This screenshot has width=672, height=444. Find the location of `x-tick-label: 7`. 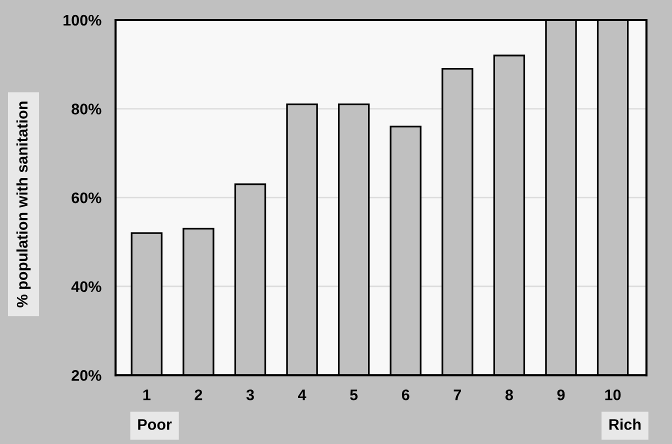

x-tick-label: 7 is located at coordinates (457, 395).